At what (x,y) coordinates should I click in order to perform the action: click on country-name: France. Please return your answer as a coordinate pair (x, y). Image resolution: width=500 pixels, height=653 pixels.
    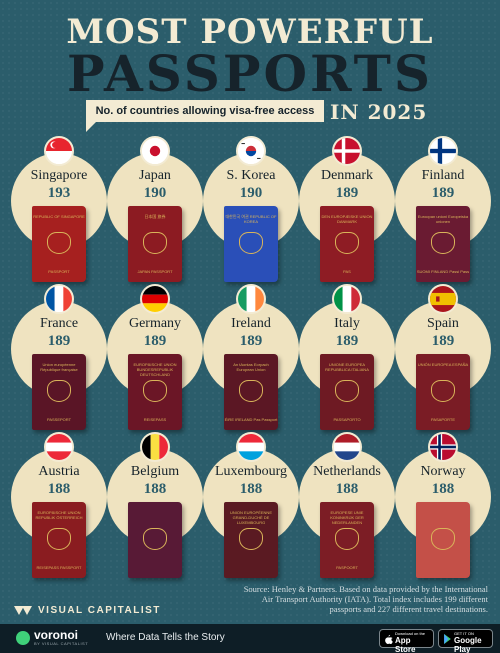
    Looking at the image, I should click on (59, 323).